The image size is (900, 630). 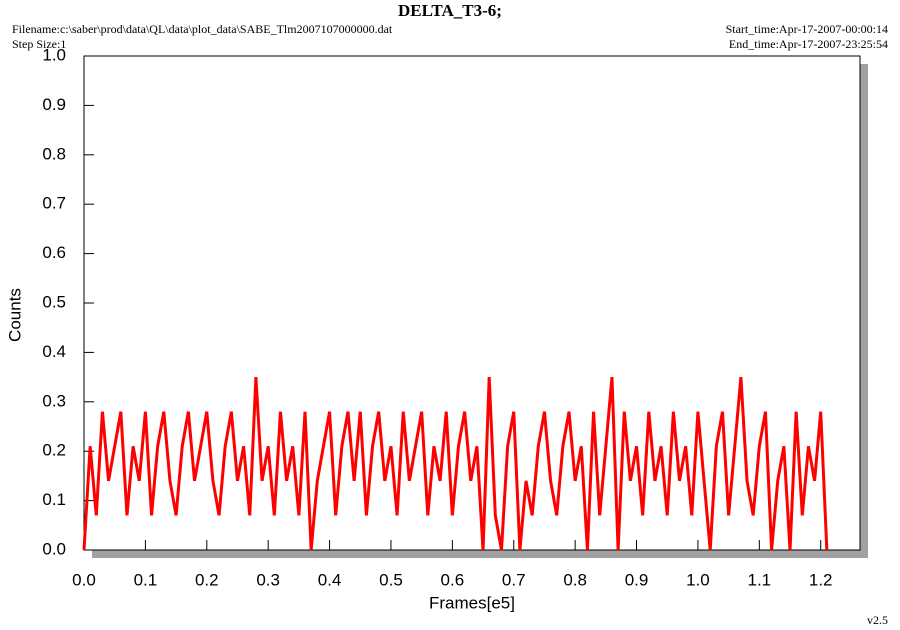 I want to click on x-tick-label: 0.9, so click(x=637, y=579).